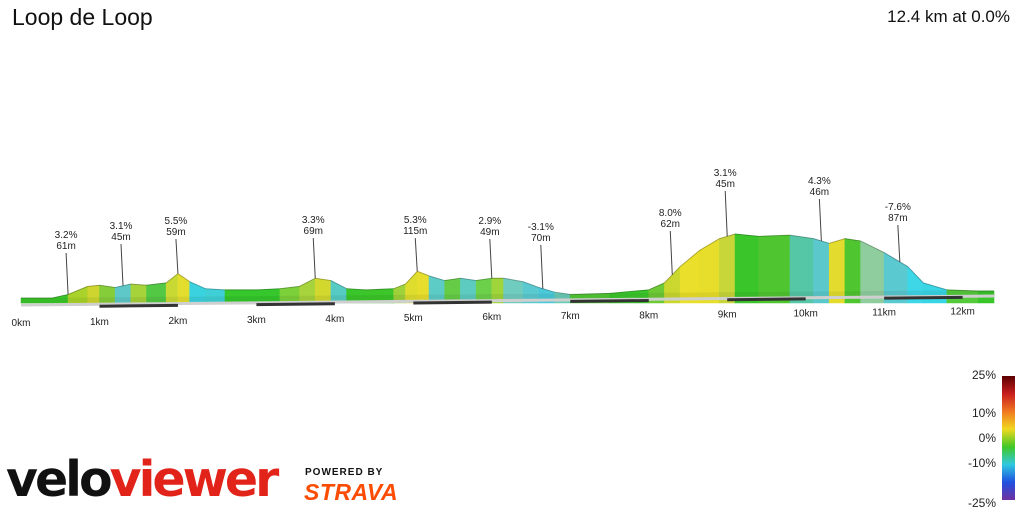 This screenshot has height=512, width=1024. What do you see at coordinates (66, 235) in the screenshot?
I see `annotation-grade: 3.2%` at bounding box center [66, 235].